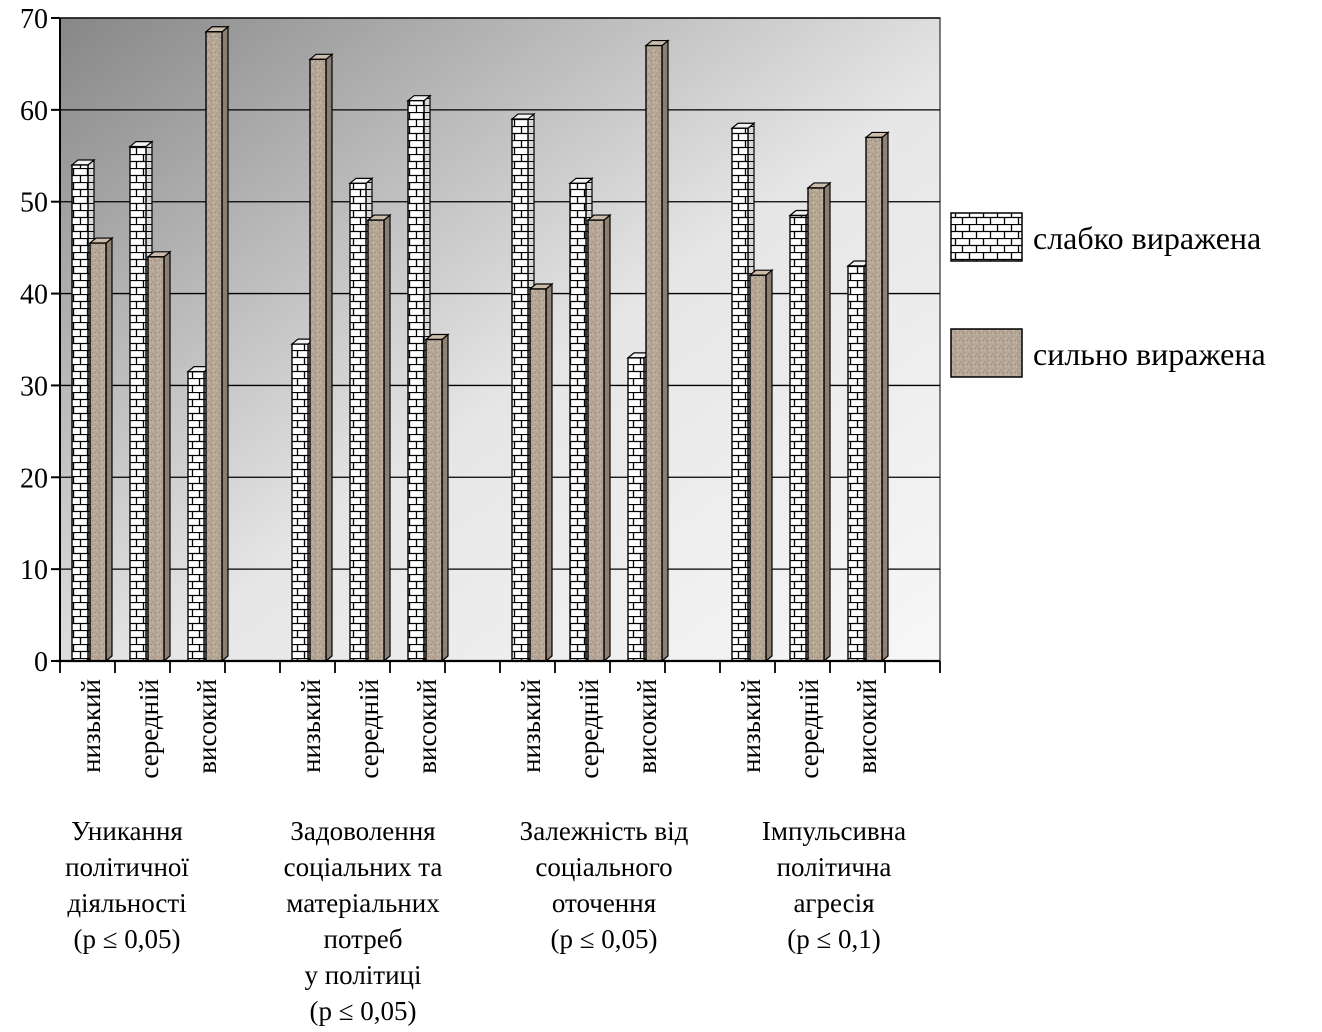 The width and height of the screenshot is (1322, 1032). What do you see at coordinates (127, 831) in the screenshot?
I see `group-label-line: Уникання` at bounding box center [127, 831].